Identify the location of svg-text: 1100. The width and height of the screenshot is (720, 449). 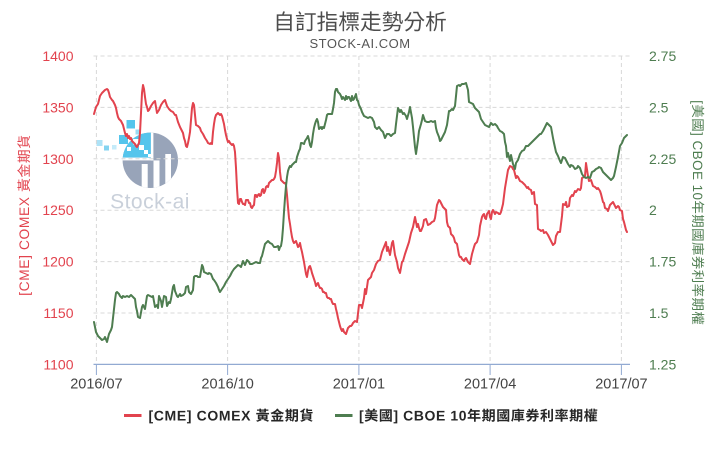
(58, 364).